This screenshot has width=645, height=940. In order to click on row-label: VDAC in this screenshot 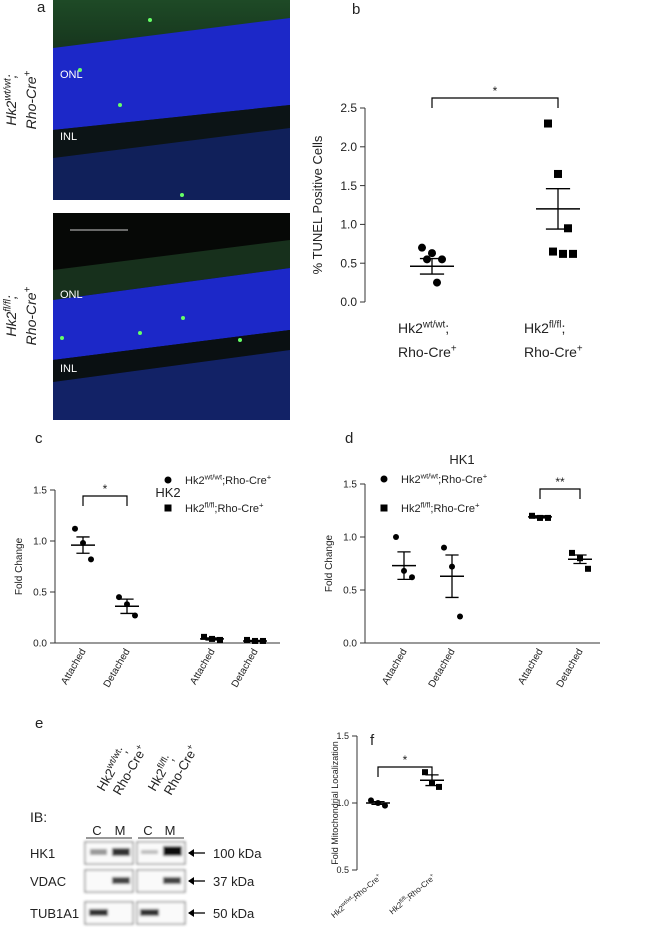, I will do `click(48, 881)`.